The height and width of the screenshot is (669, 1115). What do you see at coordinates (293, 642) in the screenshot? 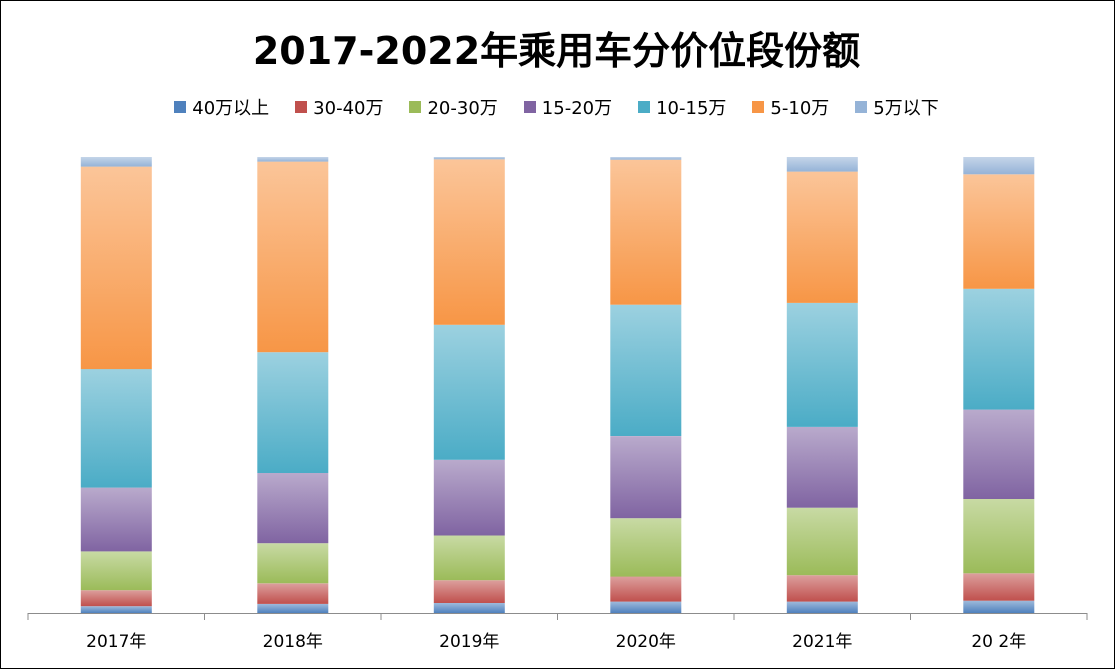
I see `x-tick-label: 2018年` at bounding box center [293, 642].